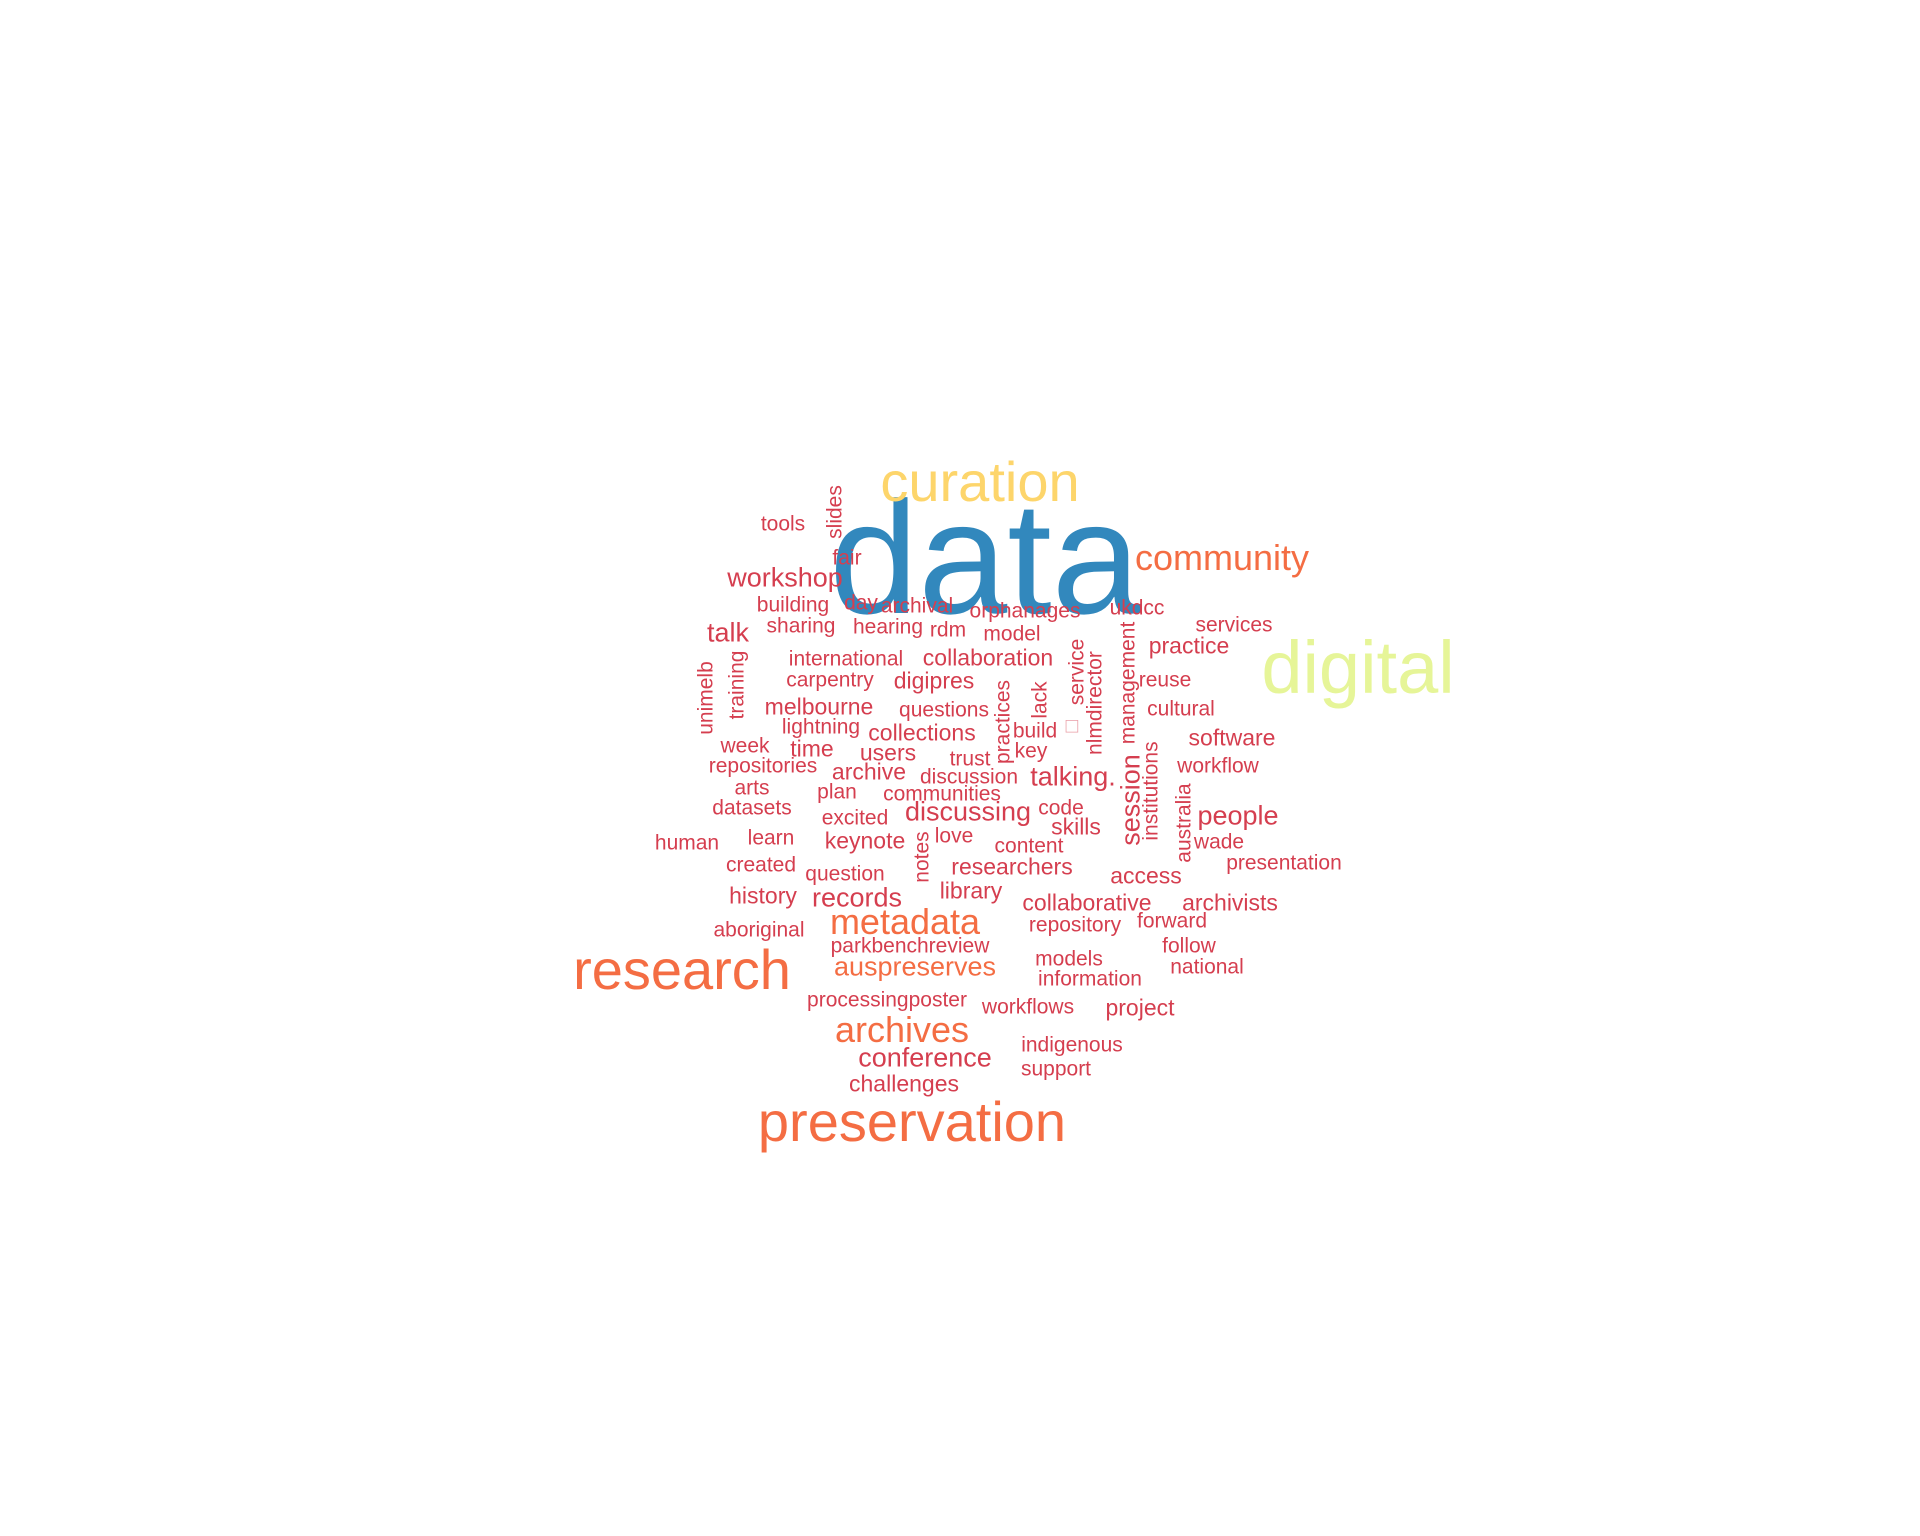  What do you see at coordinates (745, 746) in the screenshot?
I see `word-week: week` at bounding box center [745, 746].